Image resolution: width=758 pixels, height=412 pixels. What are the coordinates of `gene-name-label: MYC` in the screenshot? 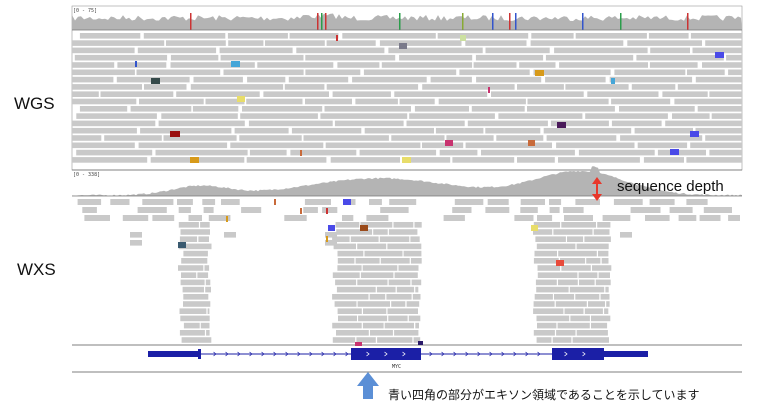 It's located at (397, 367).